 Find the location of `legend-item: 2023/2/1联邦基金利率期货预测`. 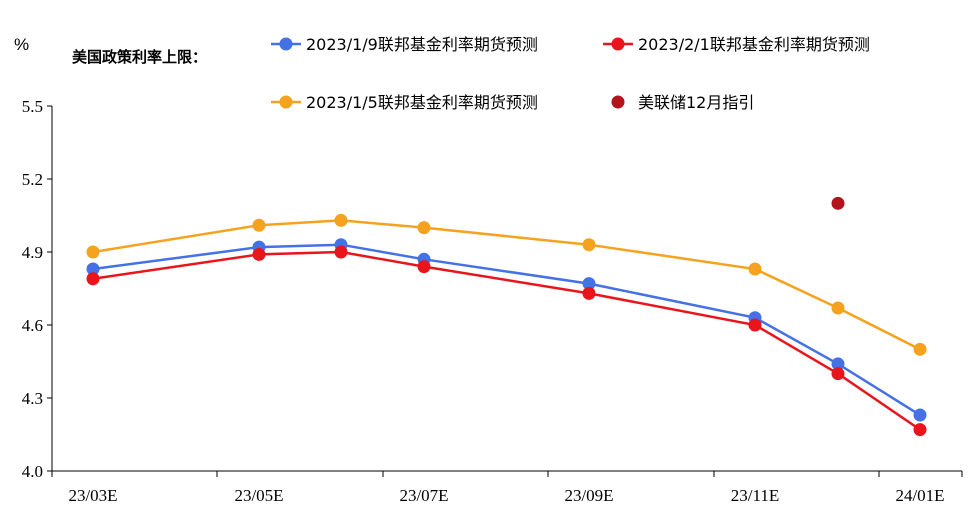

legend-item: 2023/2/1联邦基金利率期货预测 is located at coordinates (736, 44).